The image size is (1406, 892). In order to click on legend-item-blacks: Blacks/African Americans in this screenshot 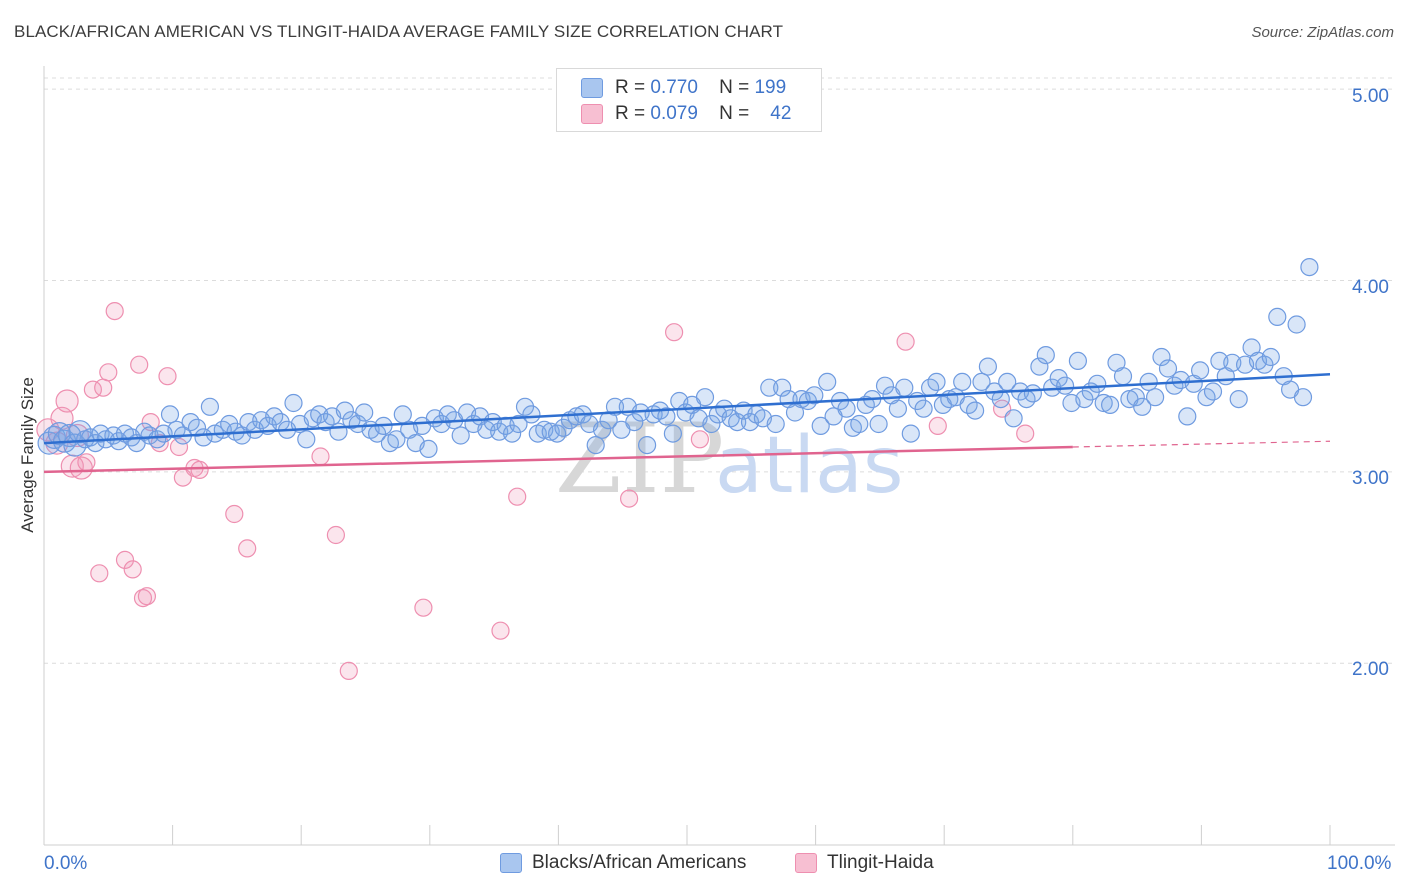, I will do `click(623, 863)`.